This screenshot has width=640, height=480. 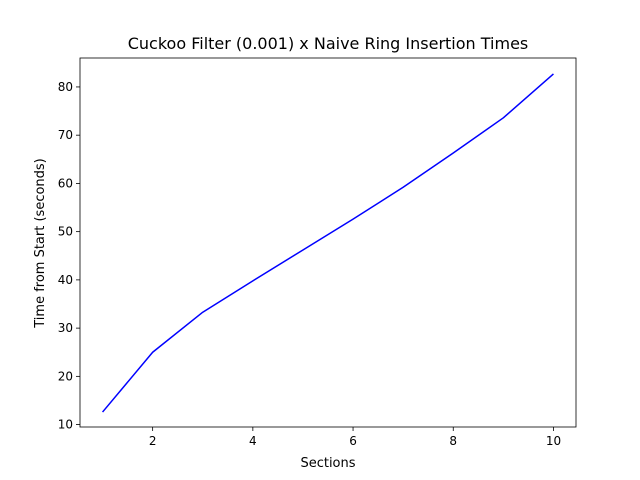 I want to click on y-tick-label: 40, so click(x=65, y=280).